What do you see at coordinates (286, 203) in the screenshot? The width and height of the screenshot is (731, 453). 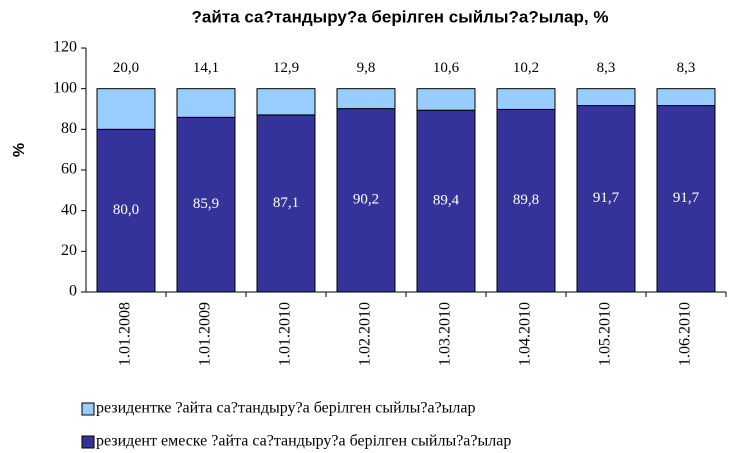 I see `value-label: 87,1` at bounding box center [286, 203].